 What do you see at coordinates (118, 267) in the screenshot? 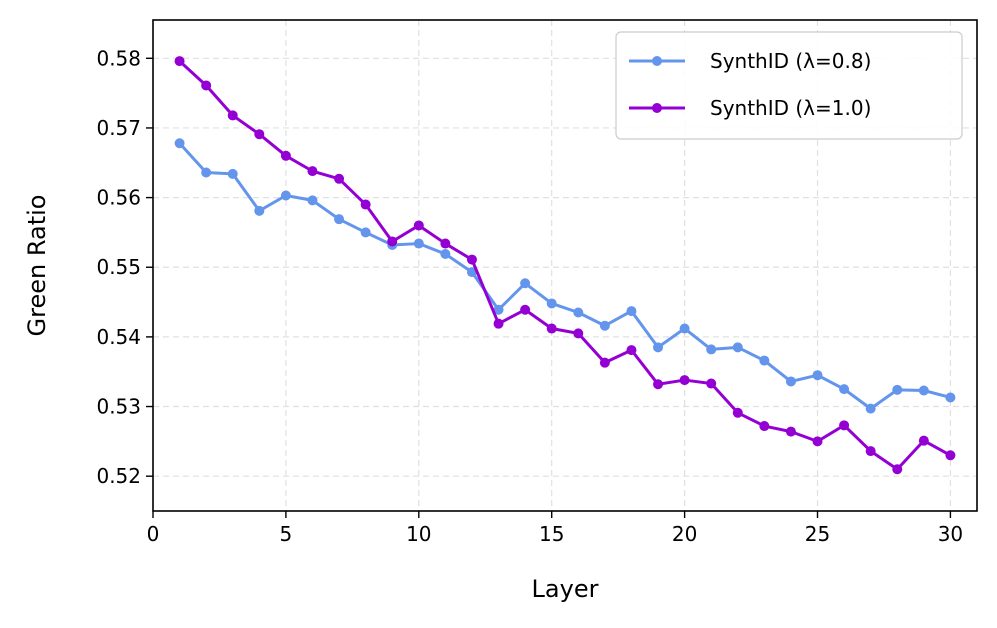
I see `y-tick-label: 0.55` at bounding box center [118, 267].